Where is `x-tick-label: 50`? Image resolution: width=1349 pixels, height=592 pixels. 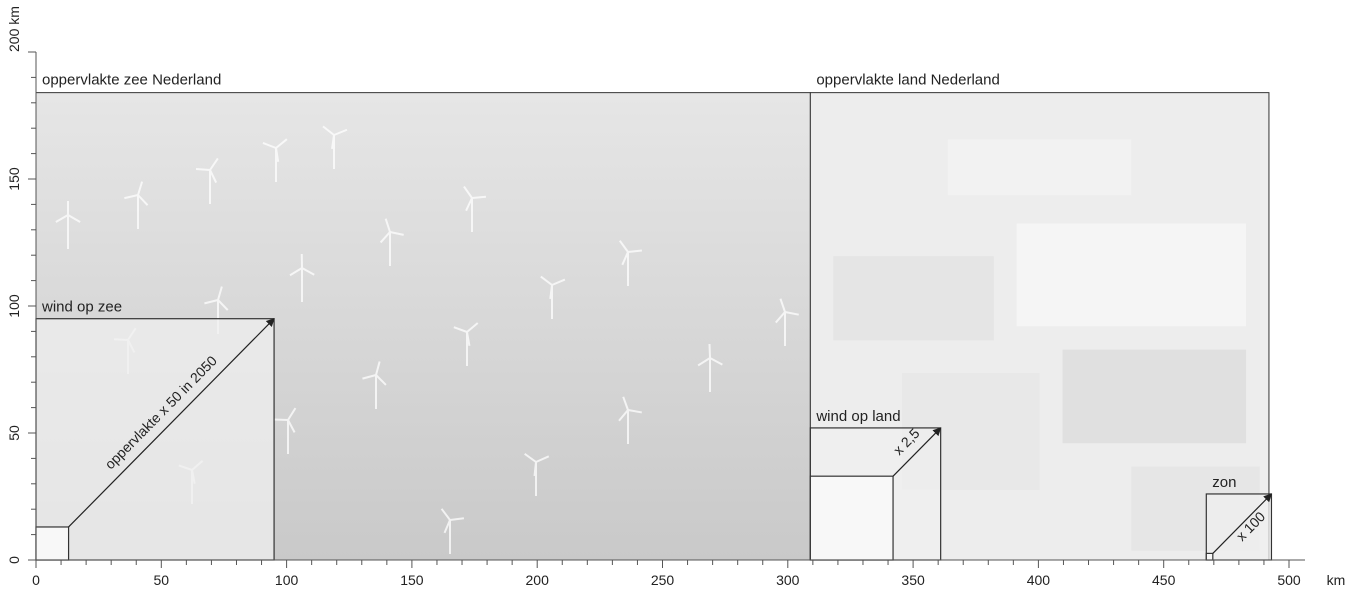 x-tick-label: 50 is located at coordinates (162, 580).